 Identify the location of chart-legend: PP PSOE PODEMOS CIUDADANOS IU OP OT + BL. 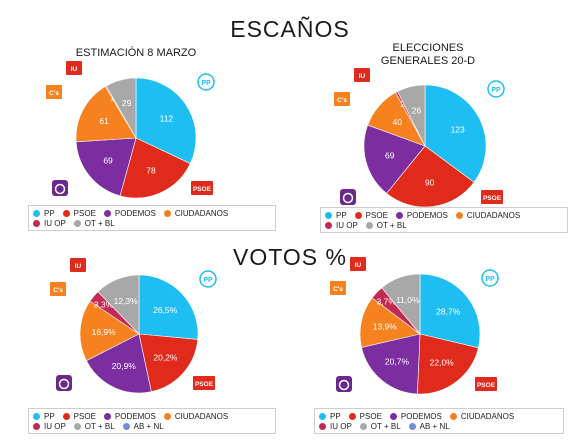
(152, 218).